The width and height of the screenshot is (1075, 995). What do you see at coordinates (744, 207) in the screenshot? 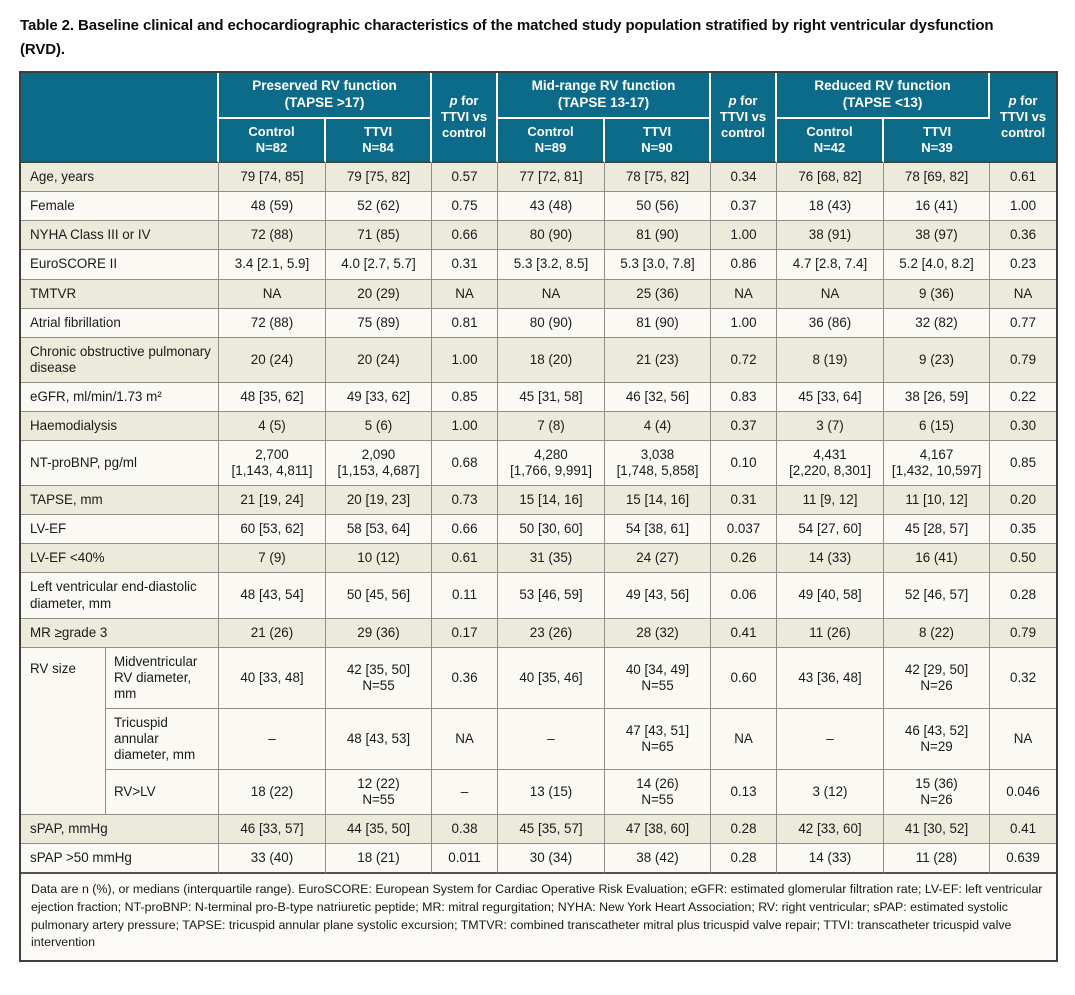
I see `p-value-cell: 0.37` at bounding box center [744, 207].